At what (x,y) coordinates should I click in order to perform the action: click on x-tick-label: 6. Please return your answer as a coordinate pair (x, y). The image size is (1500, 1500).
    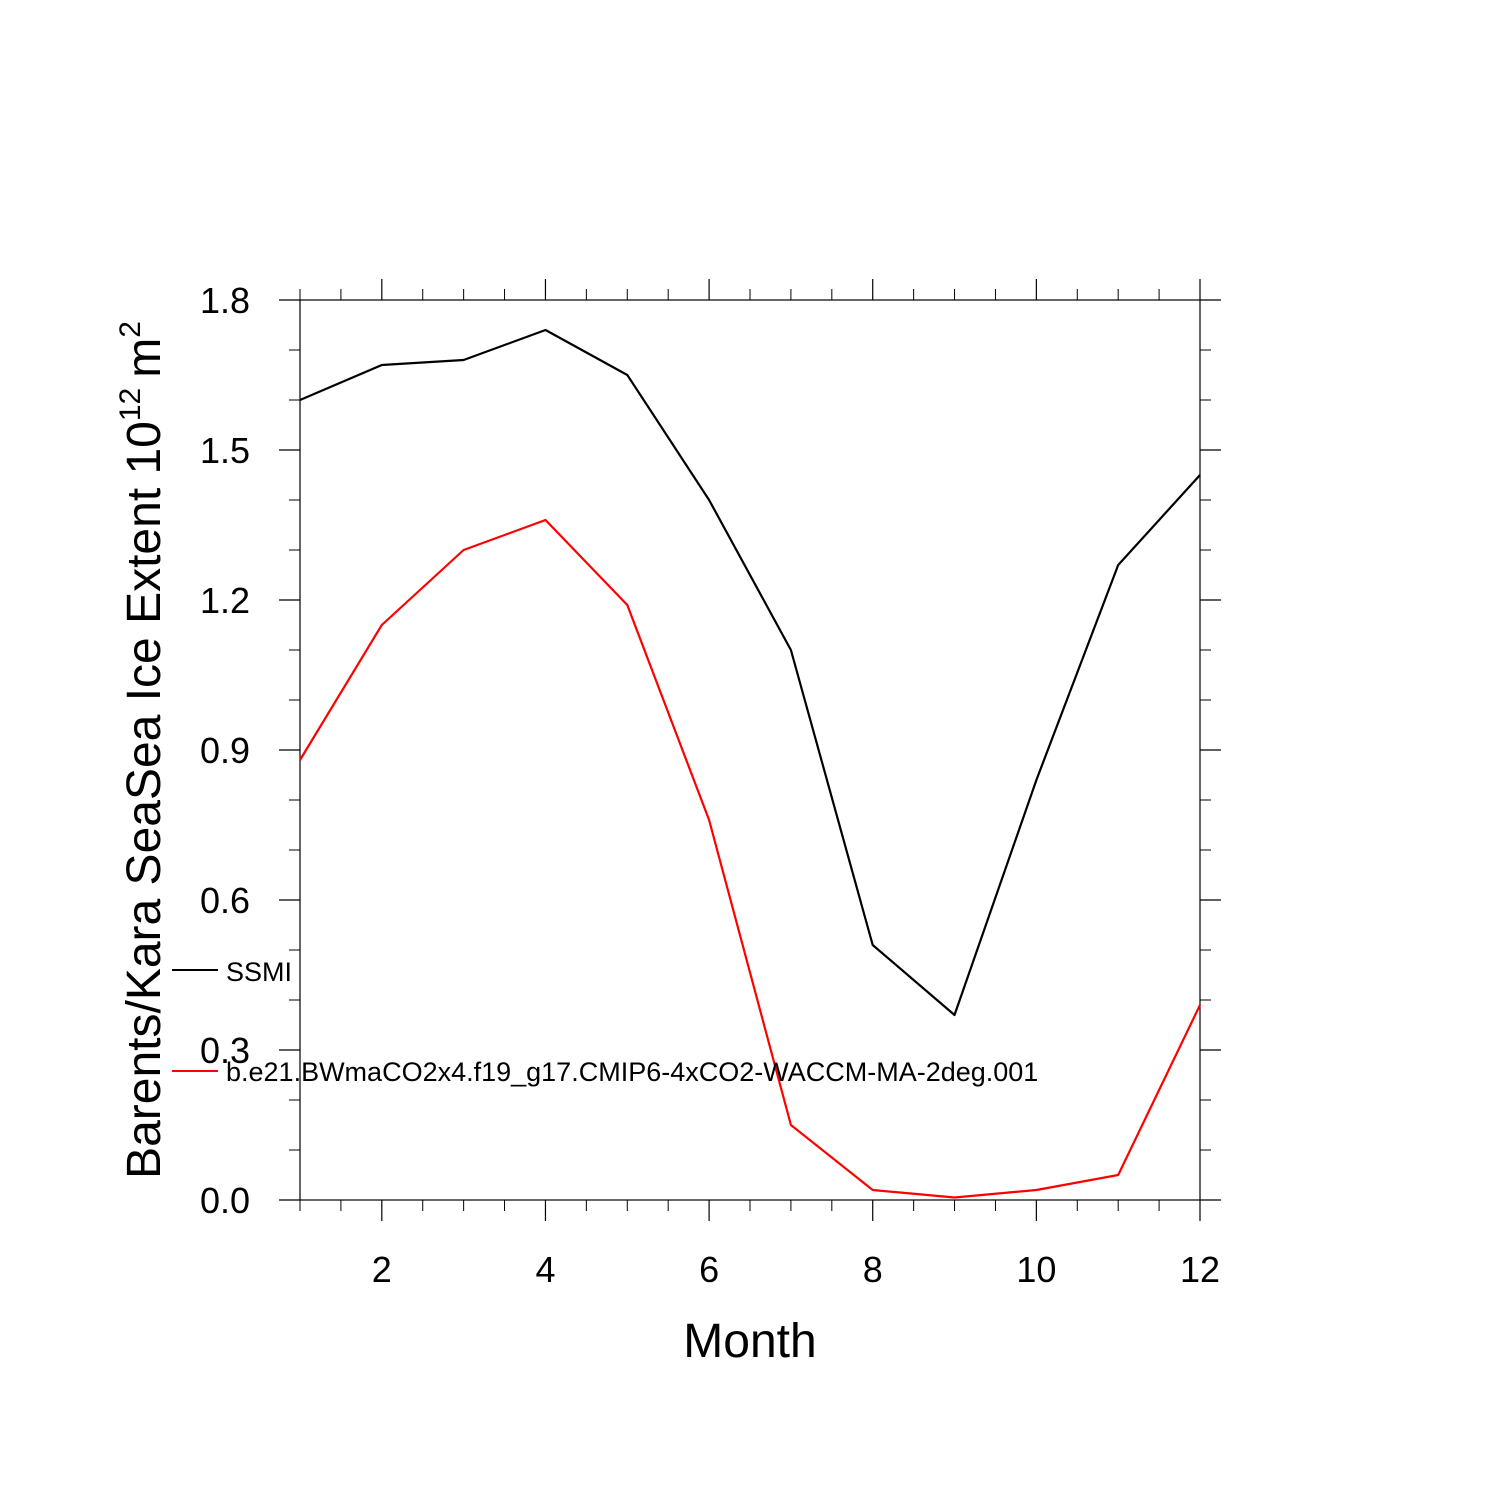
    Looking at the image, I should click on (709, 1269).